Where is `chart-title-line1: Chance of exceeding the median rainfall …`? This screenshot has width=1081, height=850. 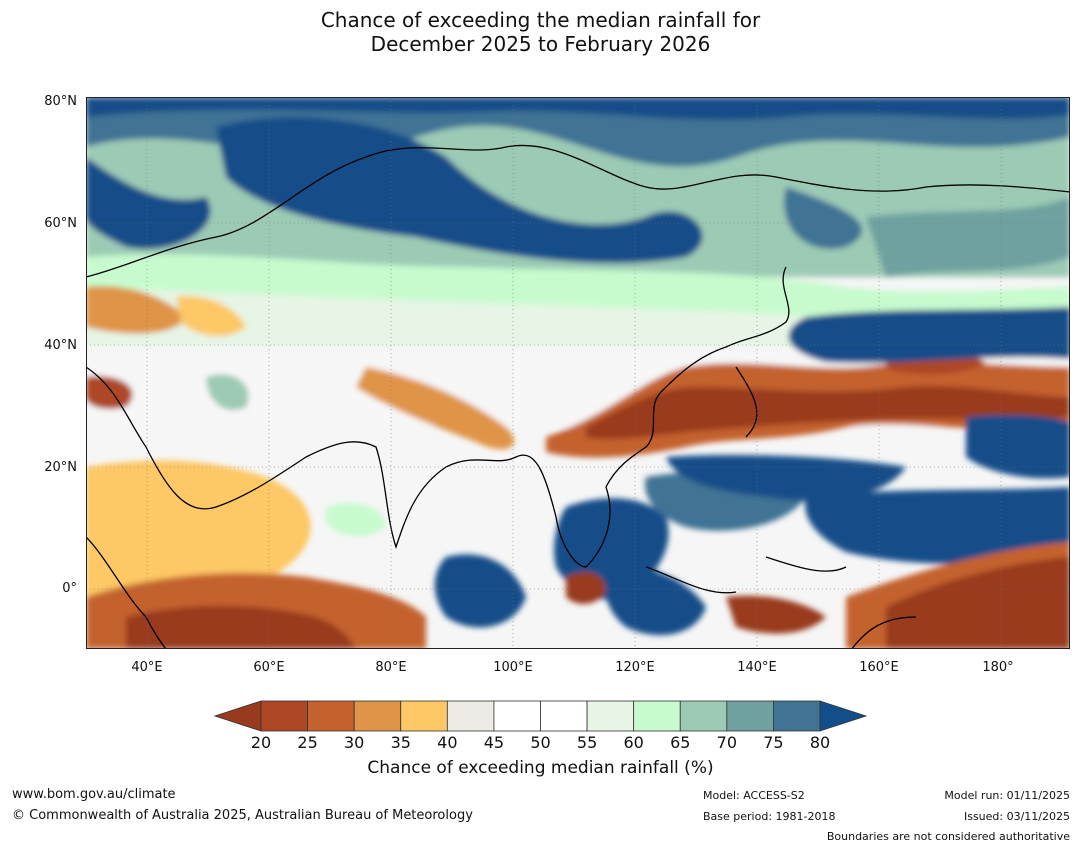 chart-title-line1: Chance of exceeding the median rainfall … is located at coordinates (540, 20).